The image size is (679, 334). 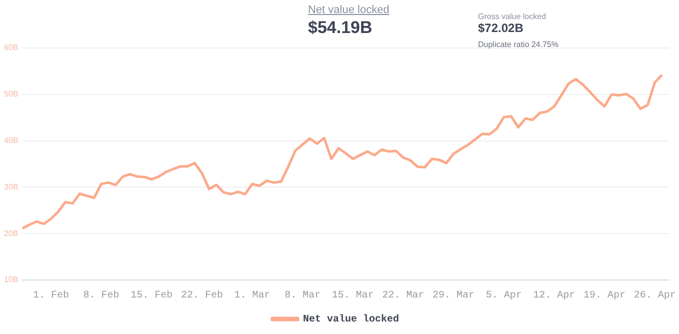 I want to click on y-tick-label: 20B, so click(x=11, y=233).